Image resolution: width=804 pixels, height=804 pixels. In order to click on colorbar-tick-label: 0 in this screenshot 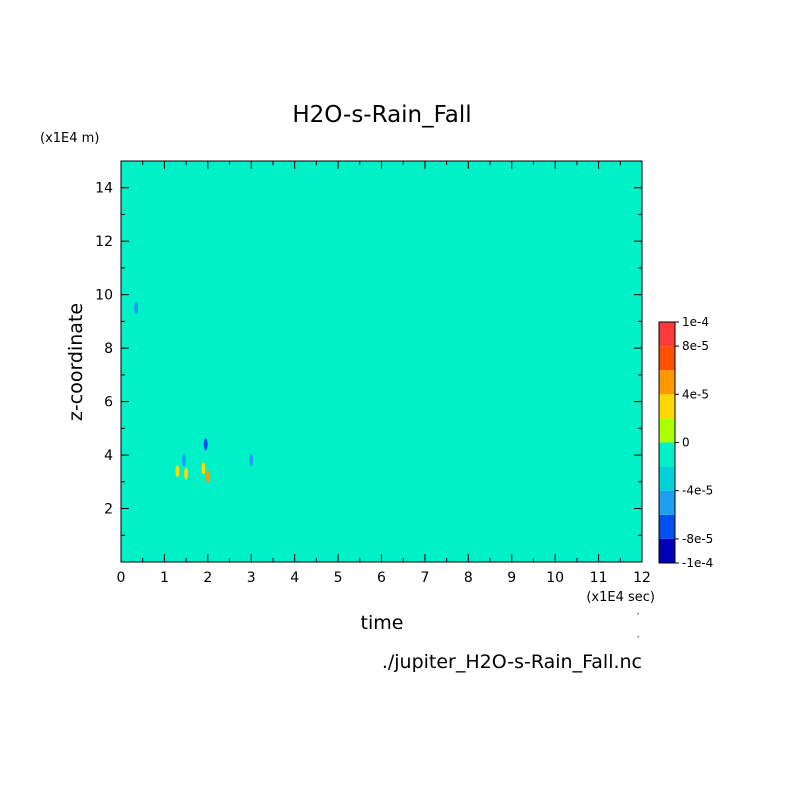, I will do `click(686, 443)`.